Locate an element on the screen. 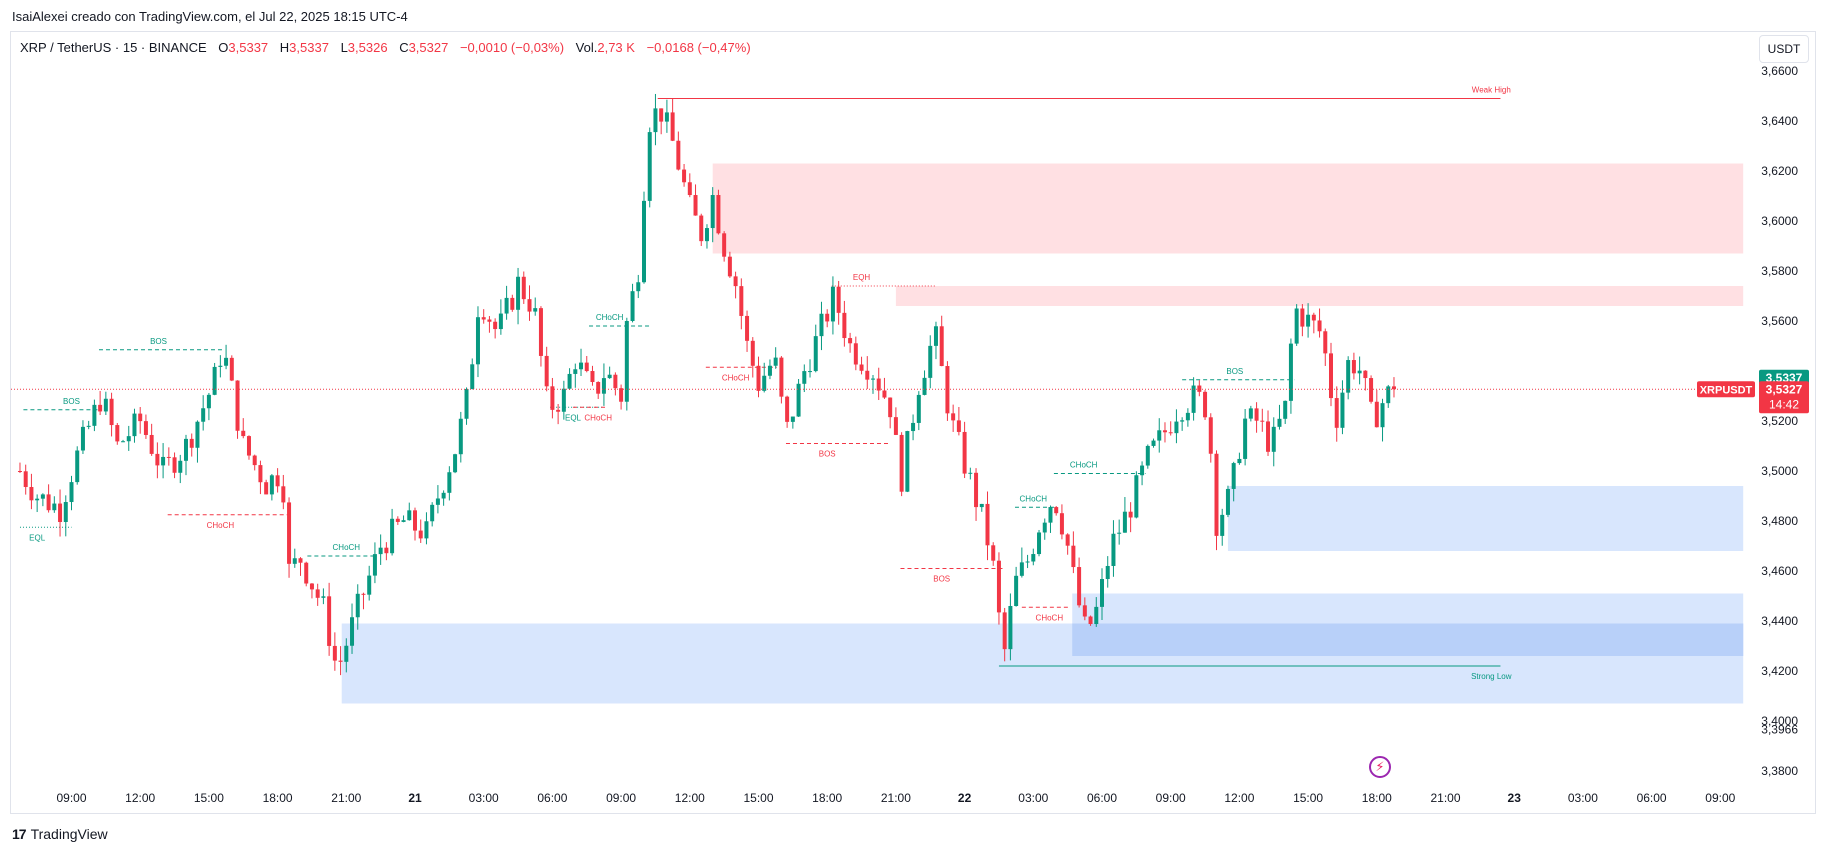 The image size is (1826, 853). y-tick-label: 3,4600 is located at coordinates (1779, 571).